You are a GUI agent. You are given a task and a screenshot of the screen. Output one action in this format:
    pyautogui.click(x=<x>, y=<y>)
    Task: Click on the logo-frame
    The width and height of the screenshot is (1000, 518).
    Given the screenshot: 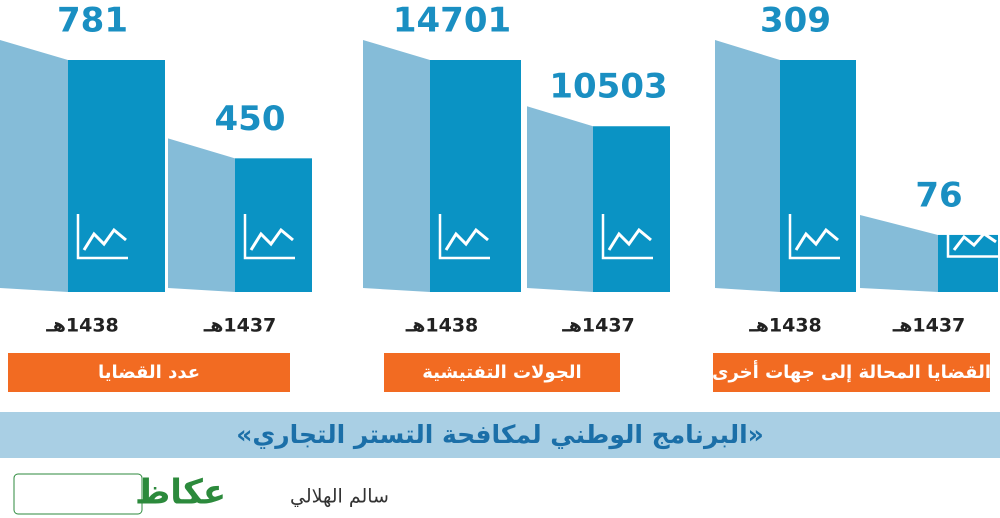 What is the action you would take?
    pyautogui.click(x=78, y=494)
    